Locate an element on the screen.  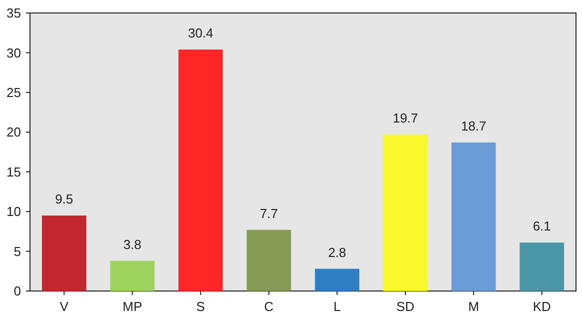
y-tick-label: 10 is located at coordinates (13, 212).